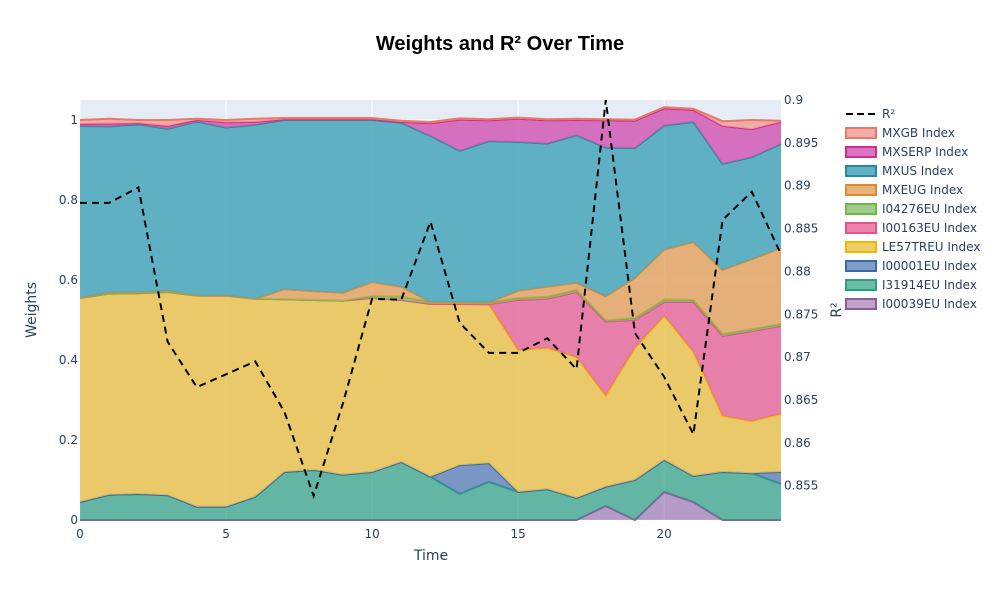  Describe the element at coordinates (430, 506) in the screenshot. I see `area-i00039eu-index` at that location.